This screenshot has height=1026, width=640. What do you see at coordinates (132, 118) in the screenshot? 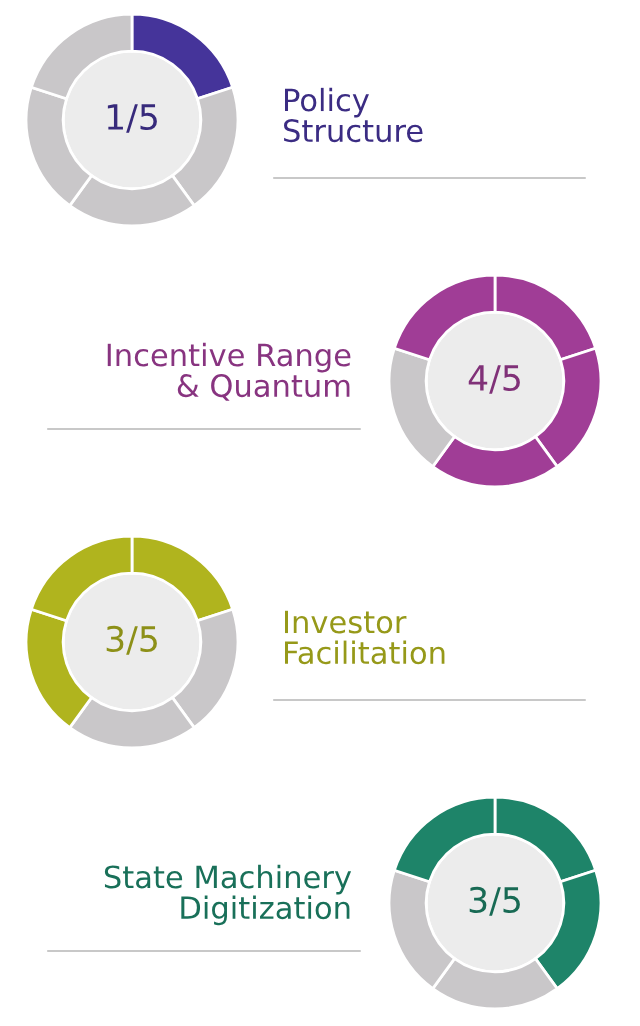
I see `text: 1/5` at bounding box center [132, 118].